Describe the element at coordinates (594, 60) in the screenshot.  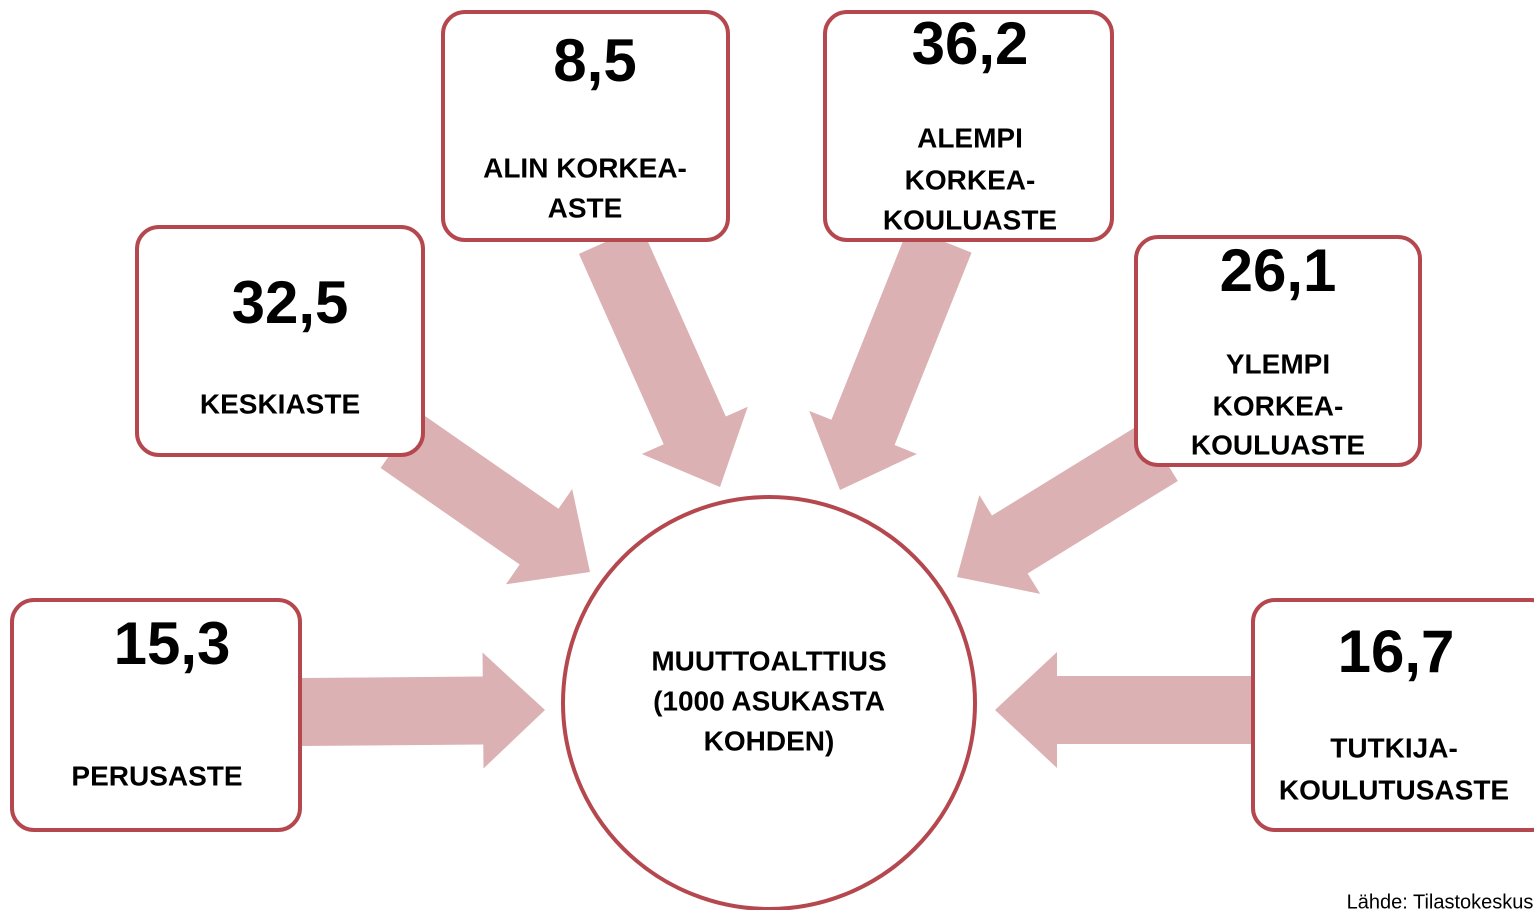
I see `node-value: 8,5` at that location.